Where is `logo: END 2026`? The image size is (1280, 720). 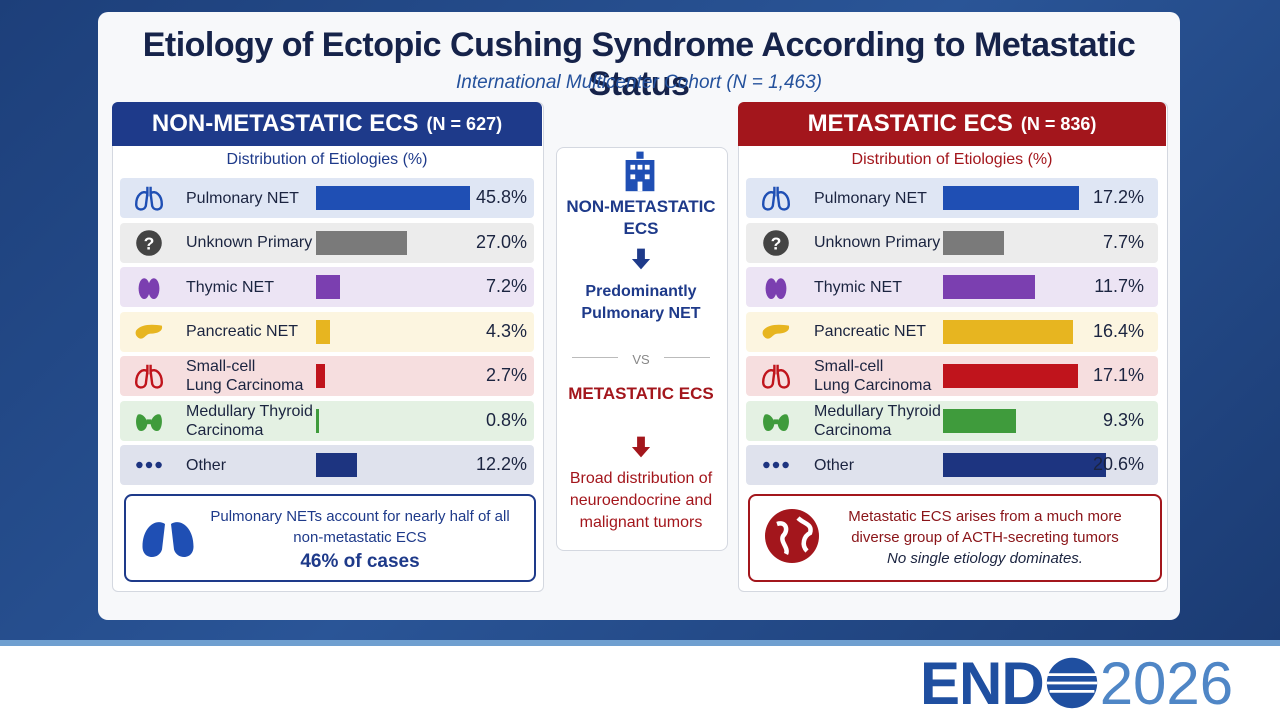 logo: END 2026 is located at coordinates (1076, 683).